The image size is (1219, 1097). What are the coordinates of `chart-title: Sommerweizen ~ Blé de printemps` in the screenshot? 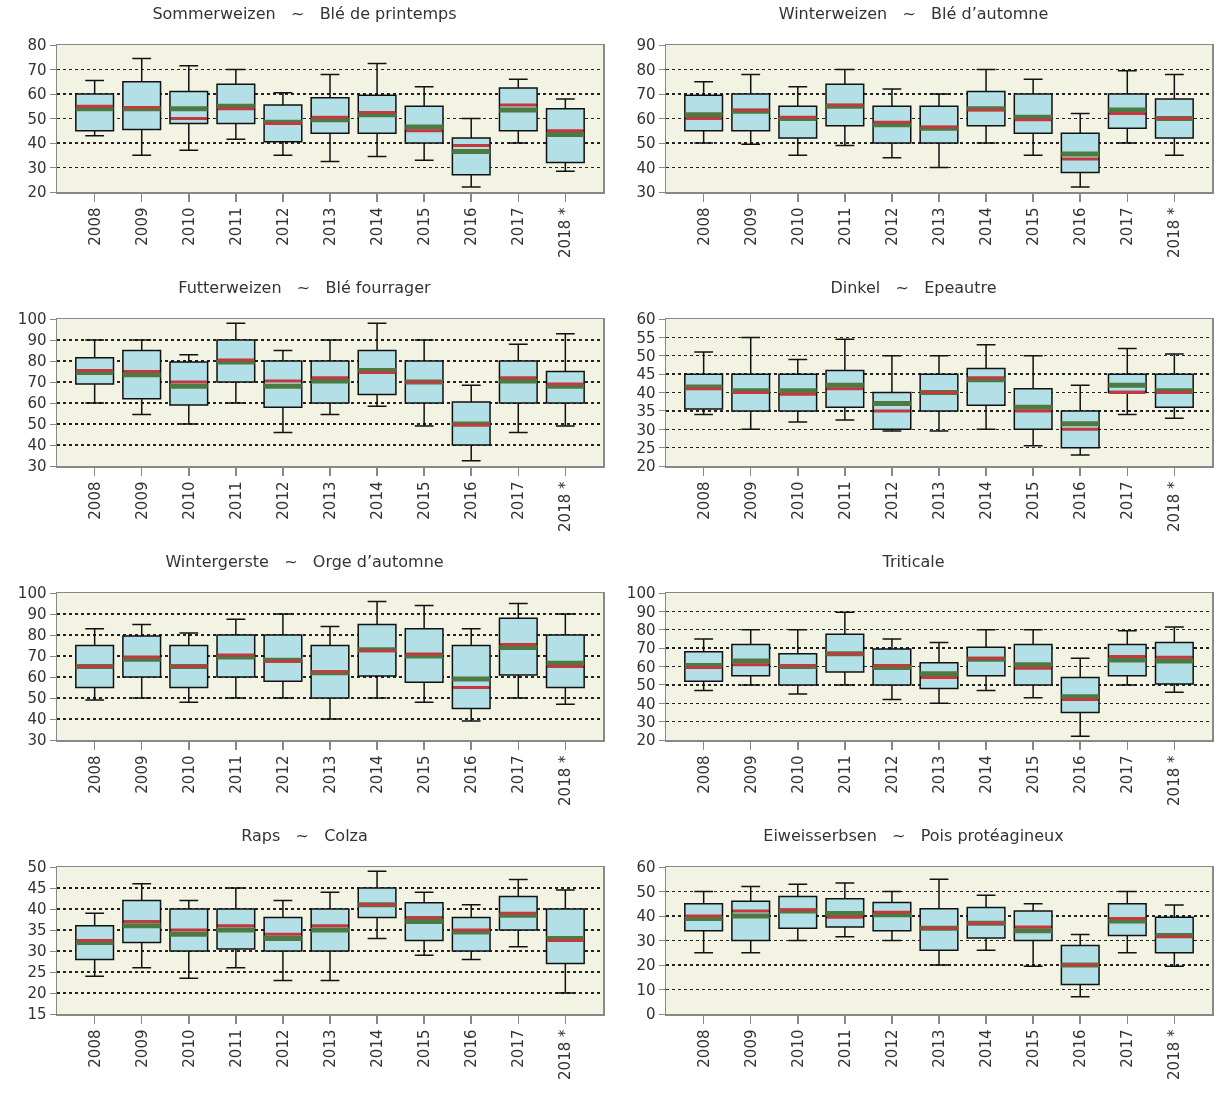 It's located at (304, 14).